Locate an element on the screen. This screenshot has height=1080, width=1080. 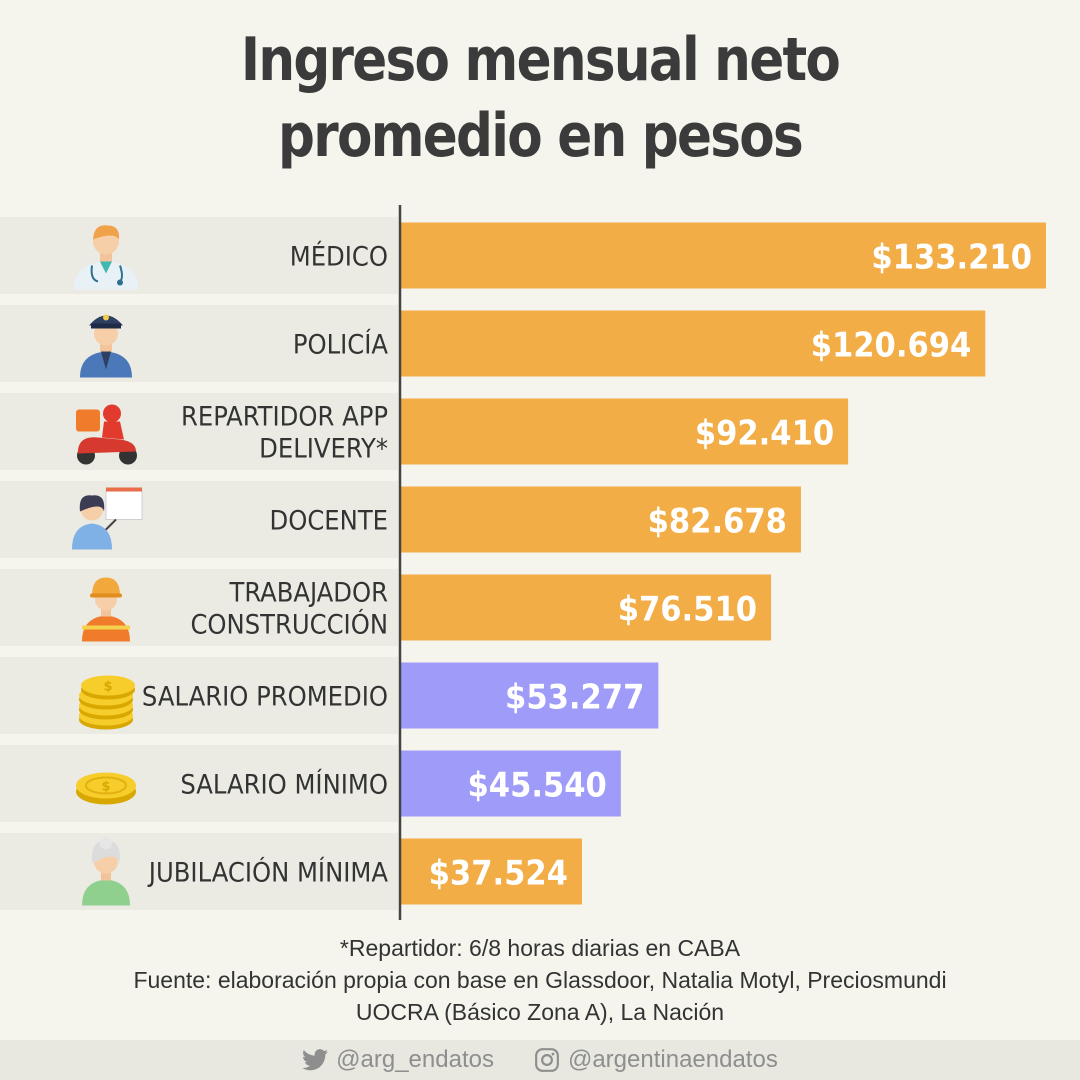
category-label: JUBILACIÓN MÍNIMA is located at coordinates (268, 873).